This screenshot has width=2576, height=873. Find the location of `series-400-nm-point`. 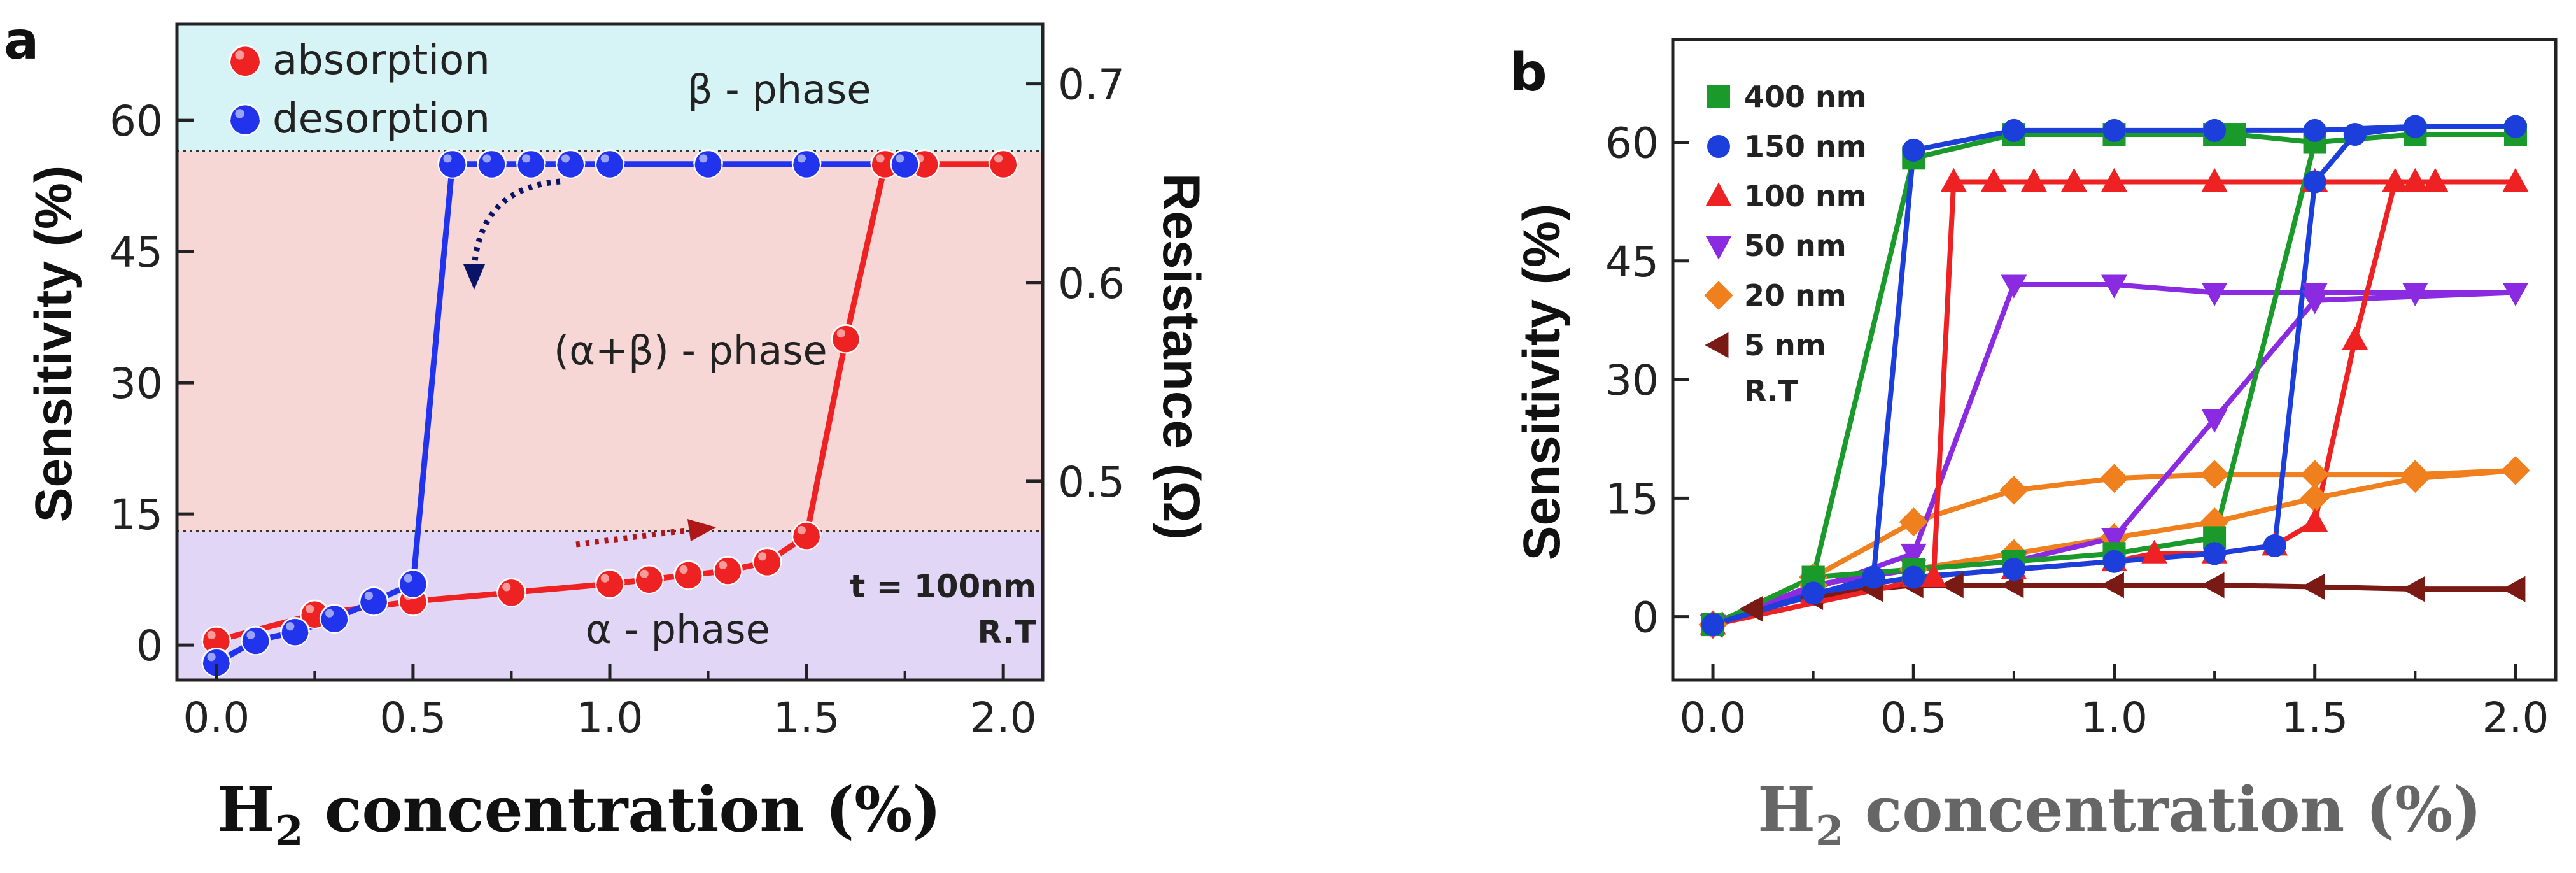

series-400-nm-point is located at coordinates (2235, 134).